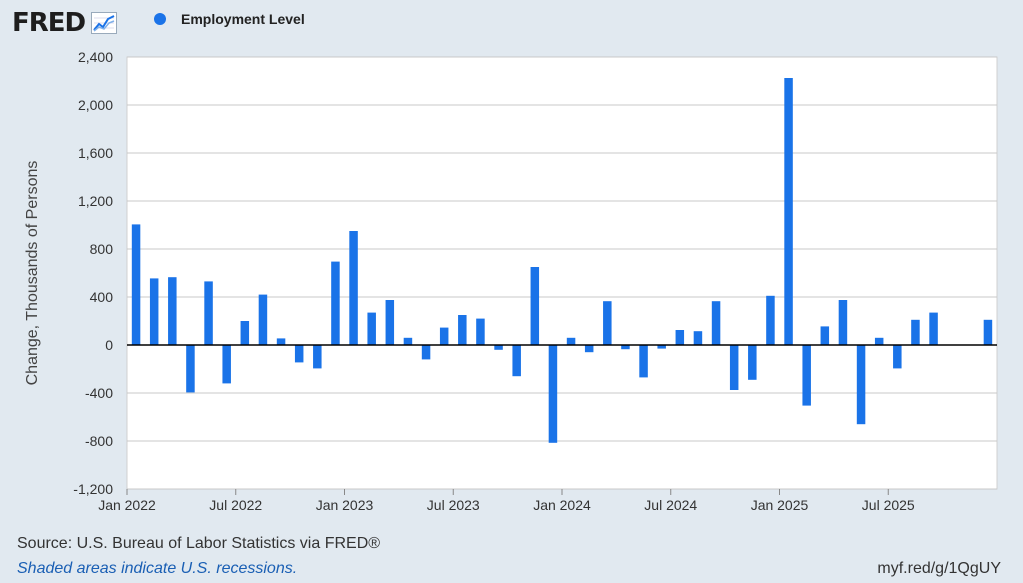  What do you see at coordinates (780, 505) in the screenshot?
I see `x-tick-label: Jan 2025` at bounding box center [780, 505].